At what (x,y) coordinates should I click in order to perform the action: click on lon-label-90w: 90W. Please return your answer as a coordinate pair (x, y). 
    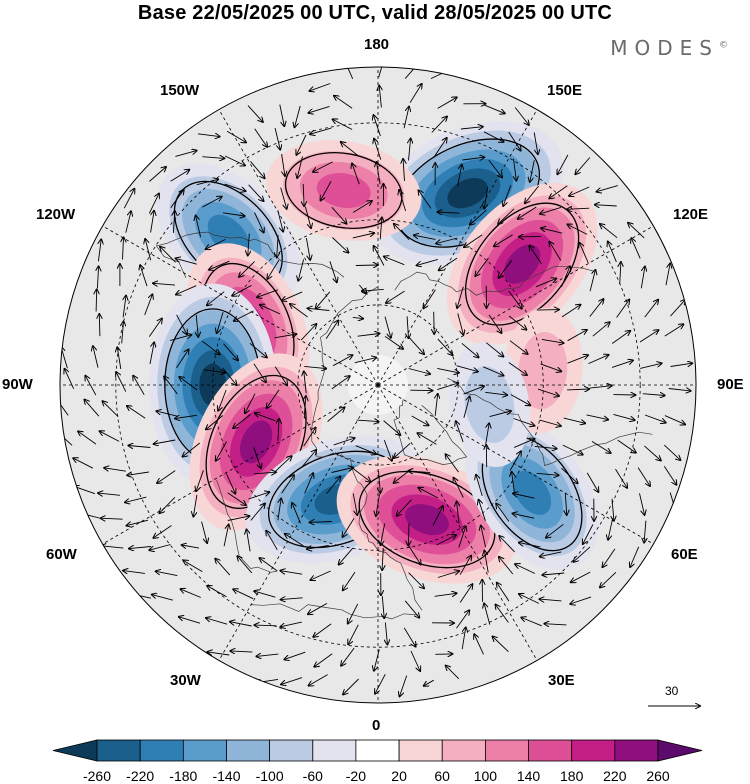
    Looking at the image, I should click on (17, 384).